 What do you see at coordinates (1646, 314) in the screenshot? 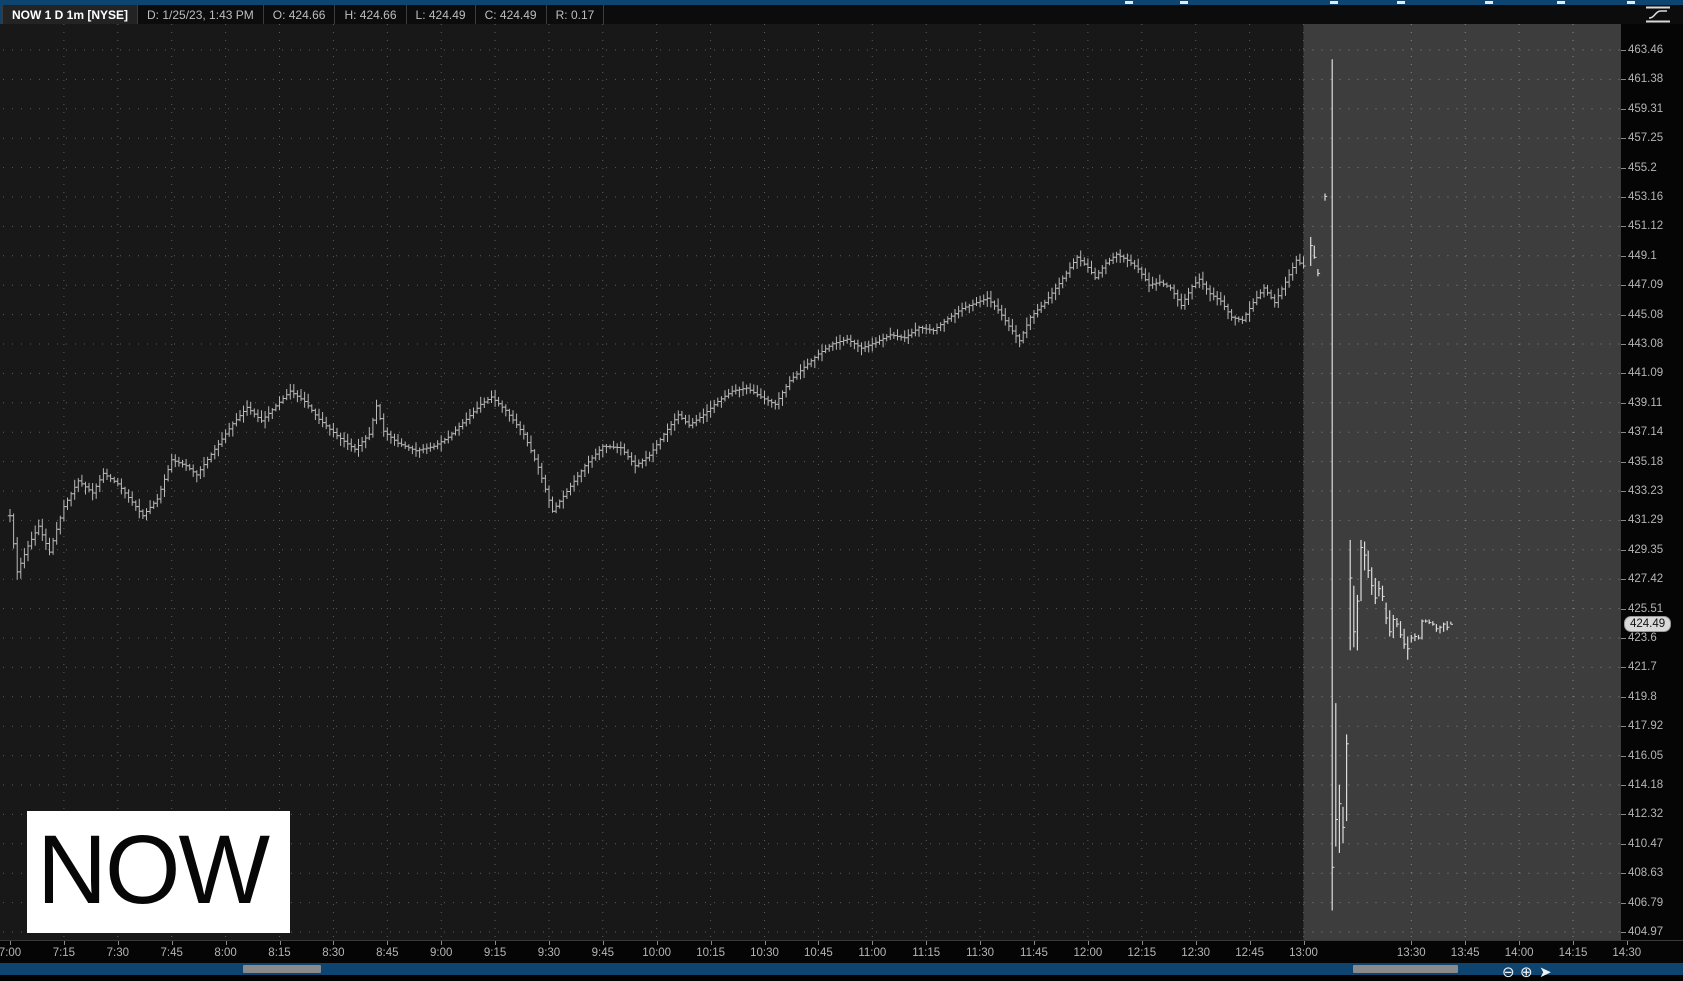
I see `price-axis-label: 445.08` at bounding box center [1646, 314].